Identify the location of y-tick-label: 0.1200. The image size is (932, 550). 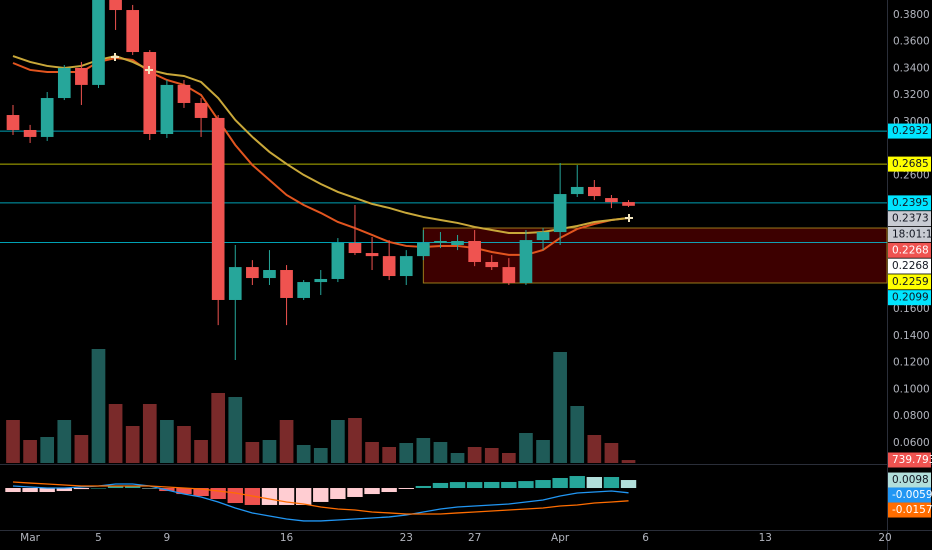
(911, 363).